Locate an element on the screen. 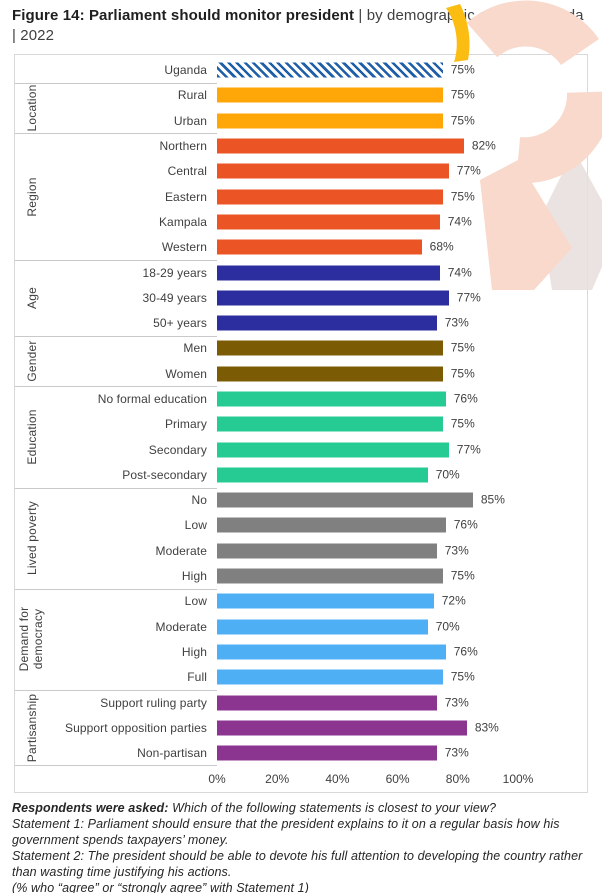 This screenshot has width=602, height=893. bar-row: 18-29 years 74% is located at coordinates (318, 272).